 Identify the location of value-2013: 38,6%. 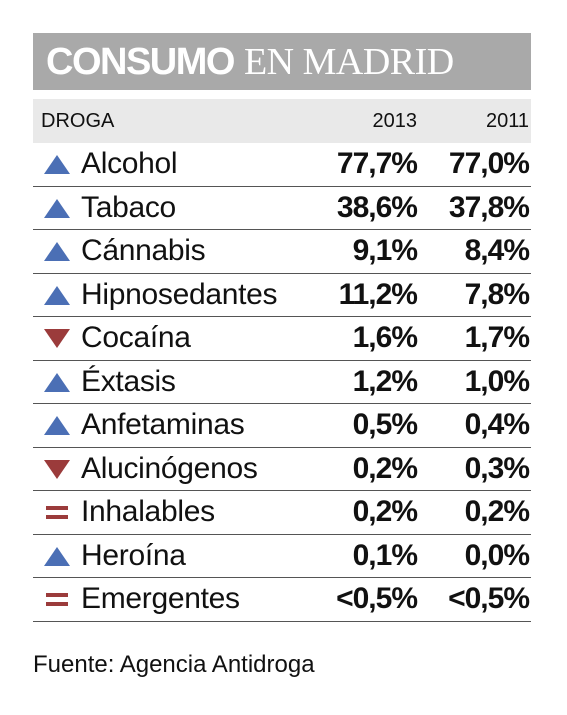
(377, 207).